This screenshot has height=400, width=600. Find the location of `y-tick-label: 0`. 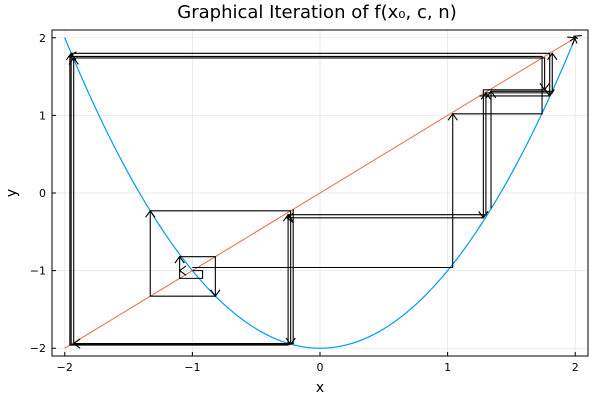

y-tick-label: 0 is located at coordinates (42, 193).